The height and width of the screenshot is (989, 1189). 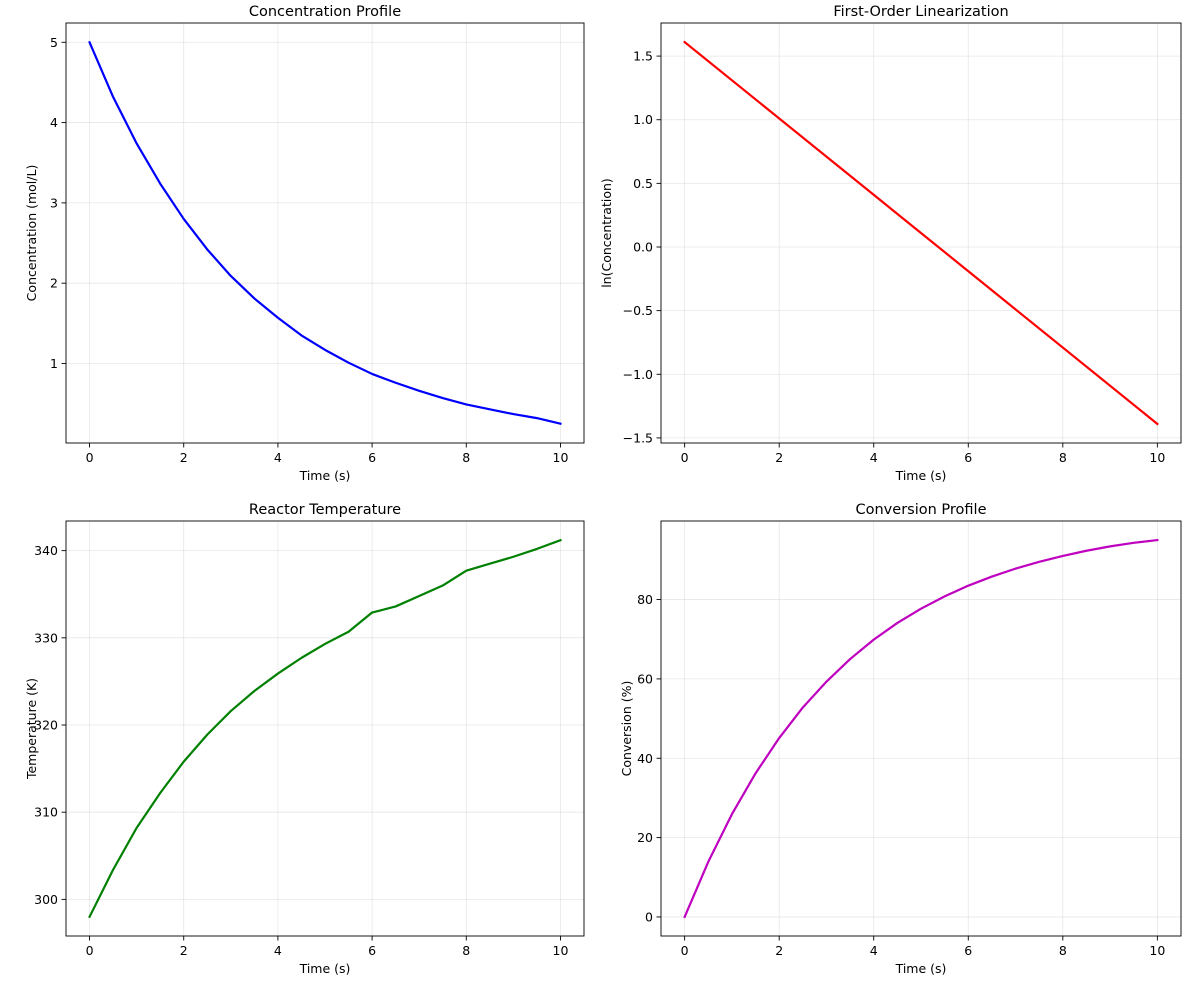 What do you see at coordinates (54, 122) in the screenshot?
I see `y-tick-label: 4` at bounding box center [54, 122].